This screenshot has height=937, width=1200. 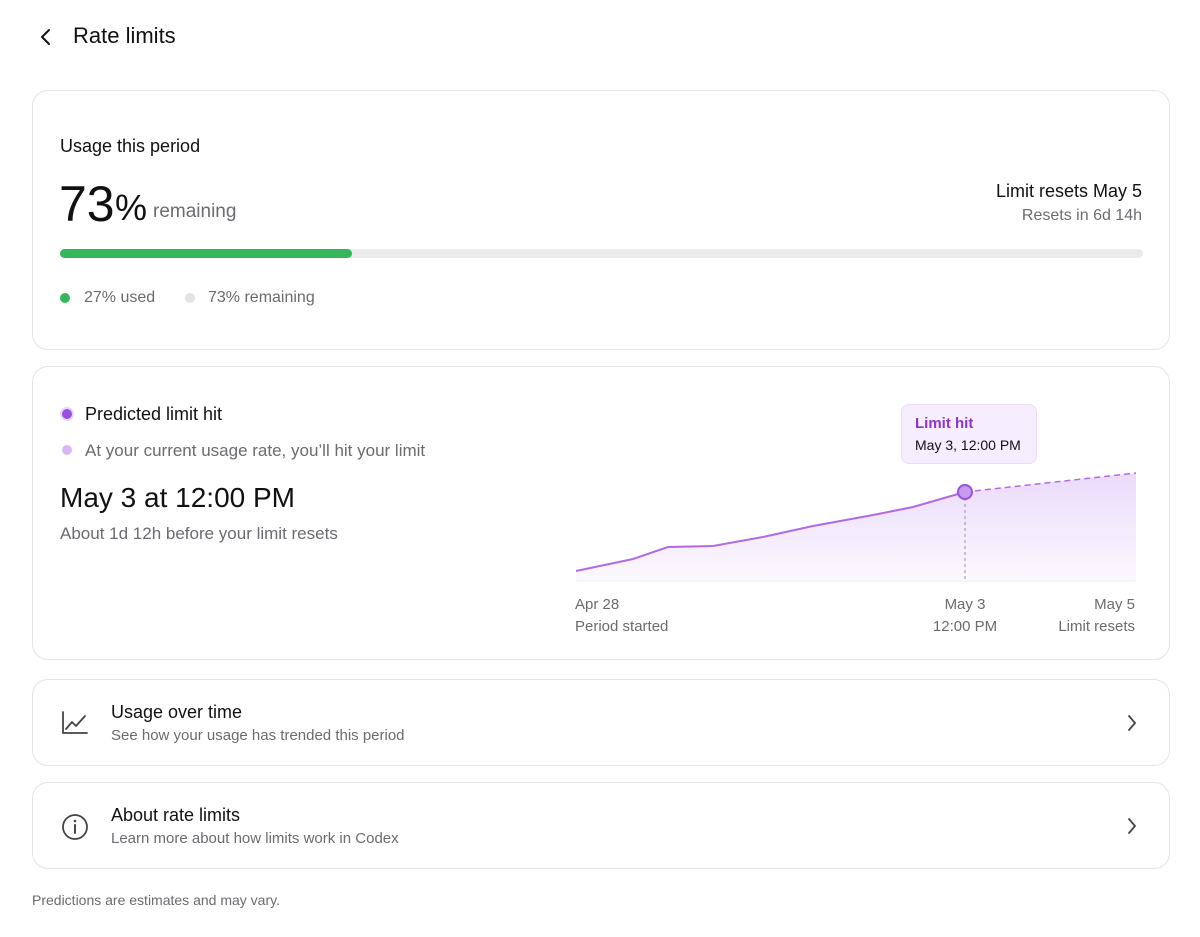 I want to click on prediction-heading: Predicted limit hit, so click(x=154, y=414).